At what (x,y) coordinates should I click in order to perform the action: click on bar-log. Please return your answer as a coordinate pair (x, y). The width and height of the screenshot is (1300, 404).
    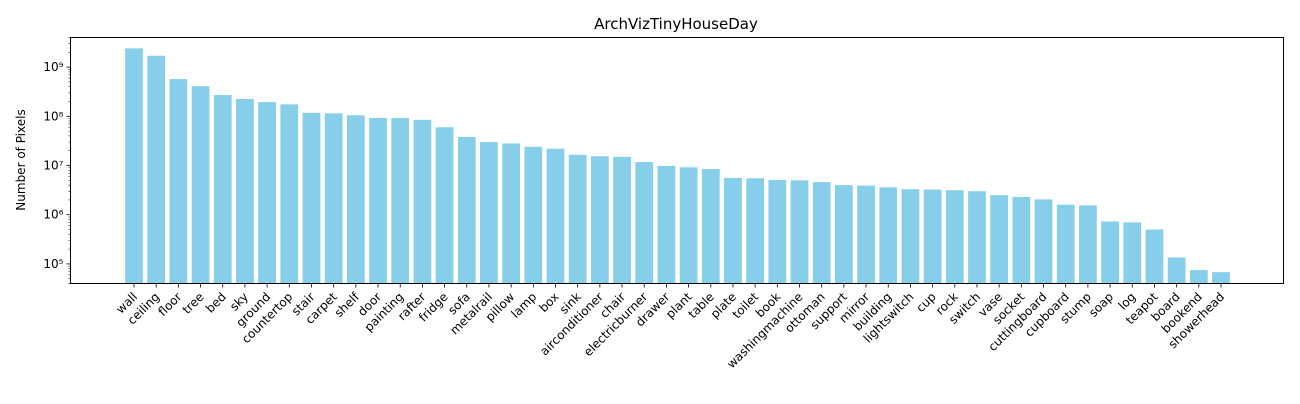
    Looking at the image, I should click on (1132, 253).